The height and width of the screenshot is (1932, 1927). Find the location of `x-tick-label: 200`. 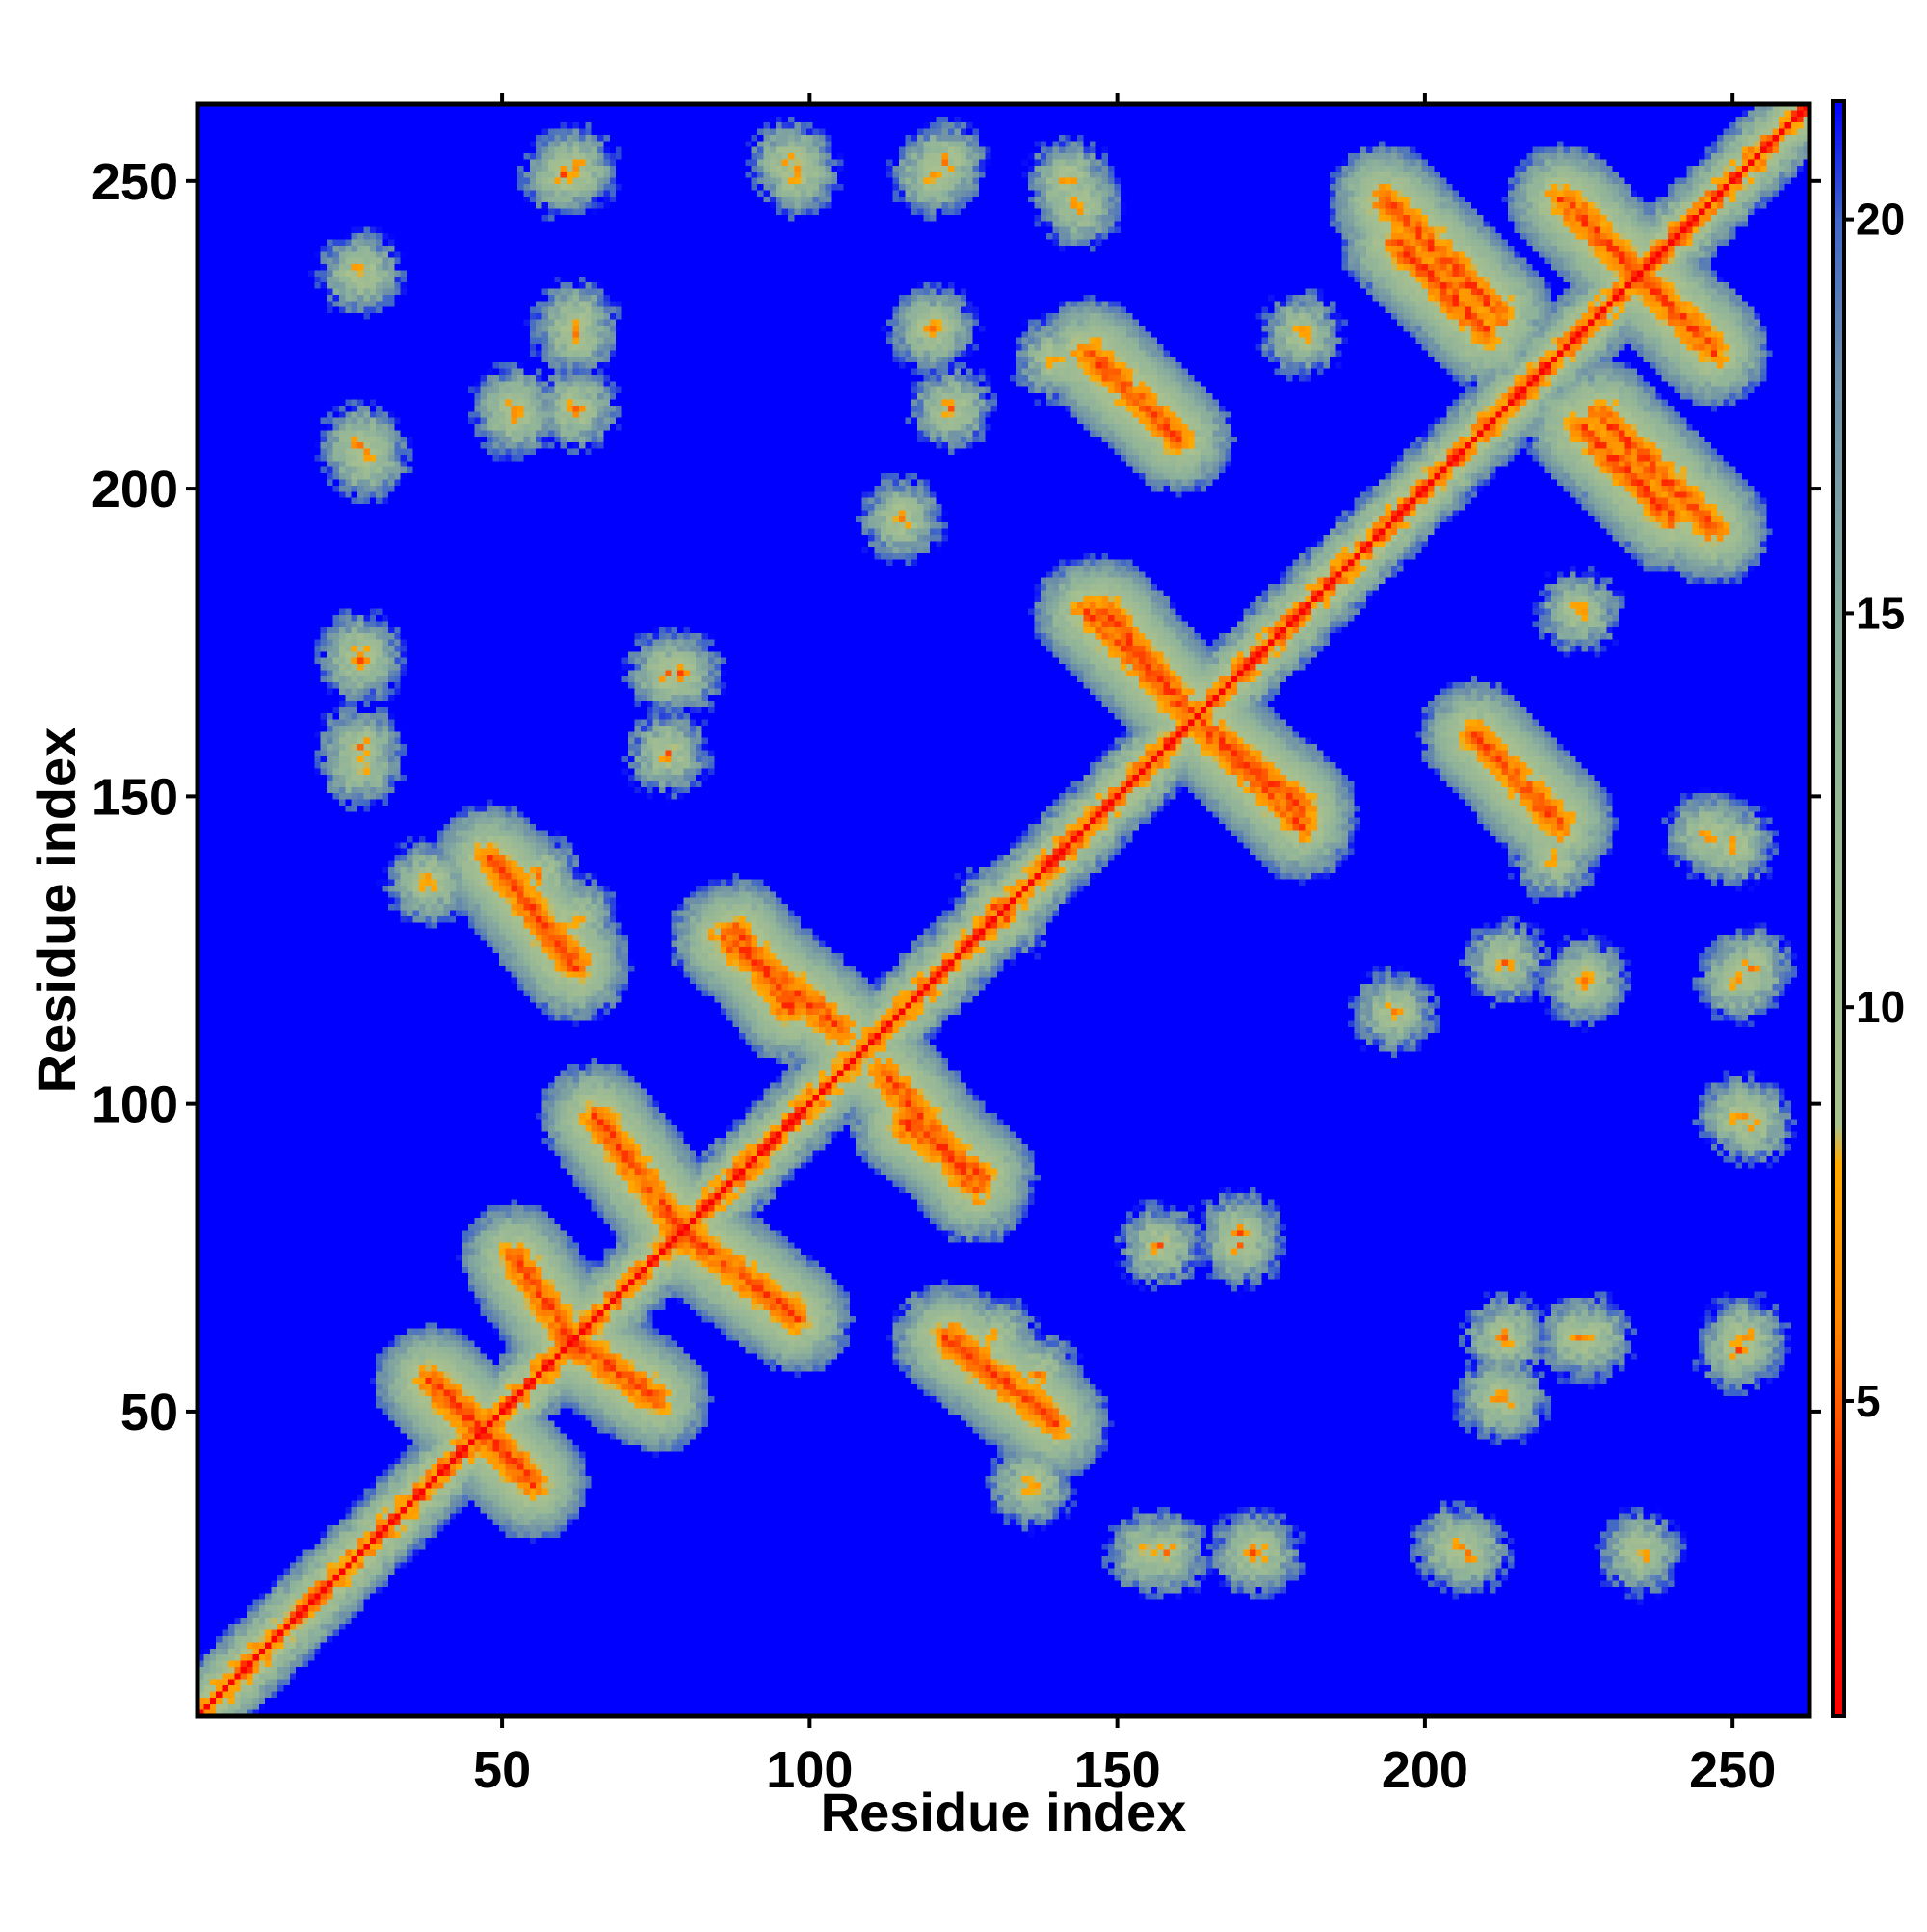

x-tick-label: 200 is located at coordinates (1425, 1770).